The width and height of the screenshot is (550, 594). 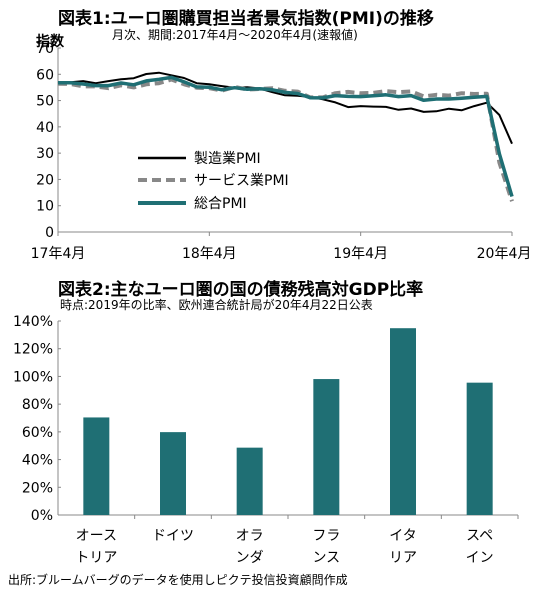 I want to click on chart1-legend-label: サービス業PMI, so click(x=241, y=181).